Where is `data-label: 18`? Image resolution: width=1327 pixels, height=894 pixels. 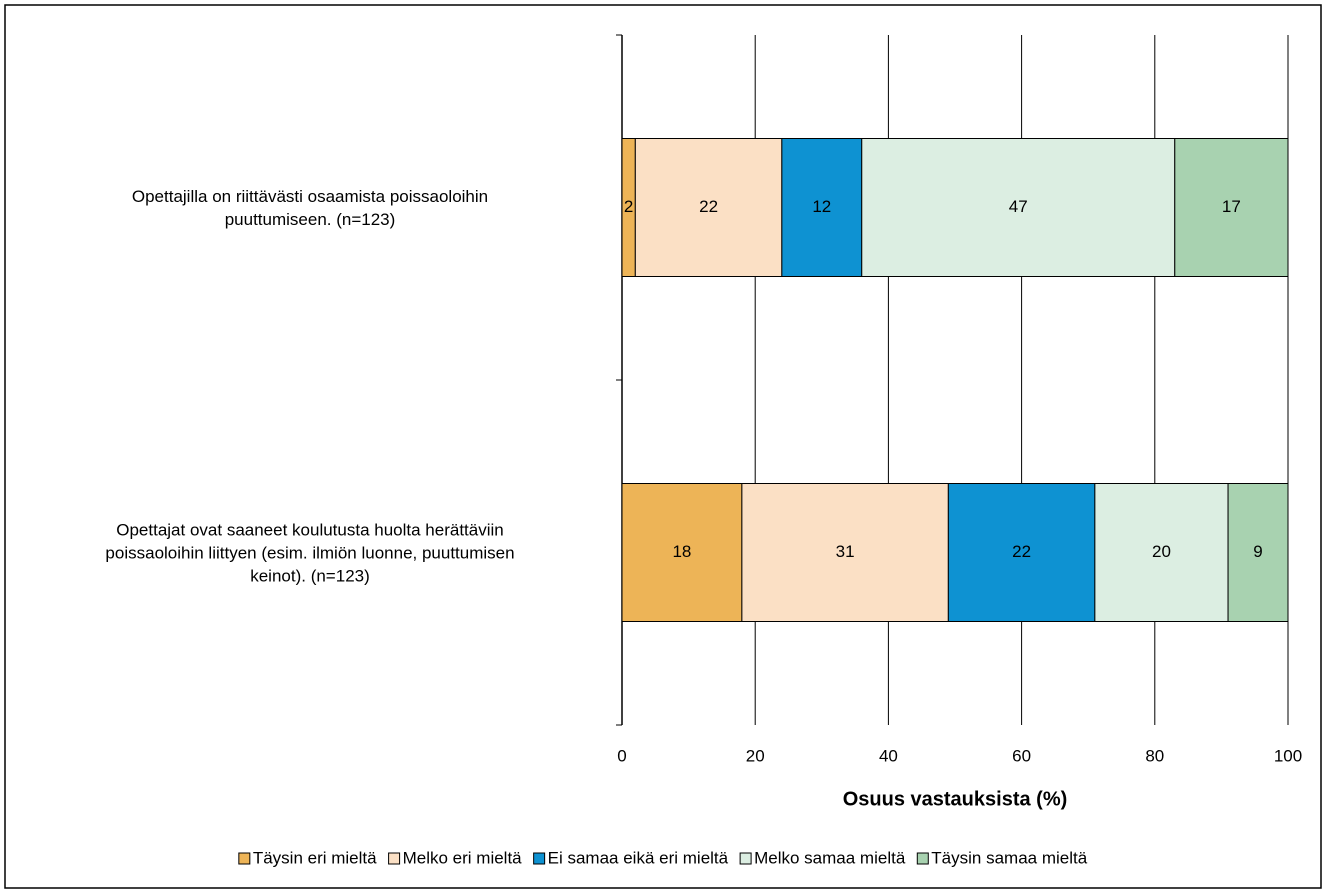 data-label: 18 is located at coordinates (681, 551).